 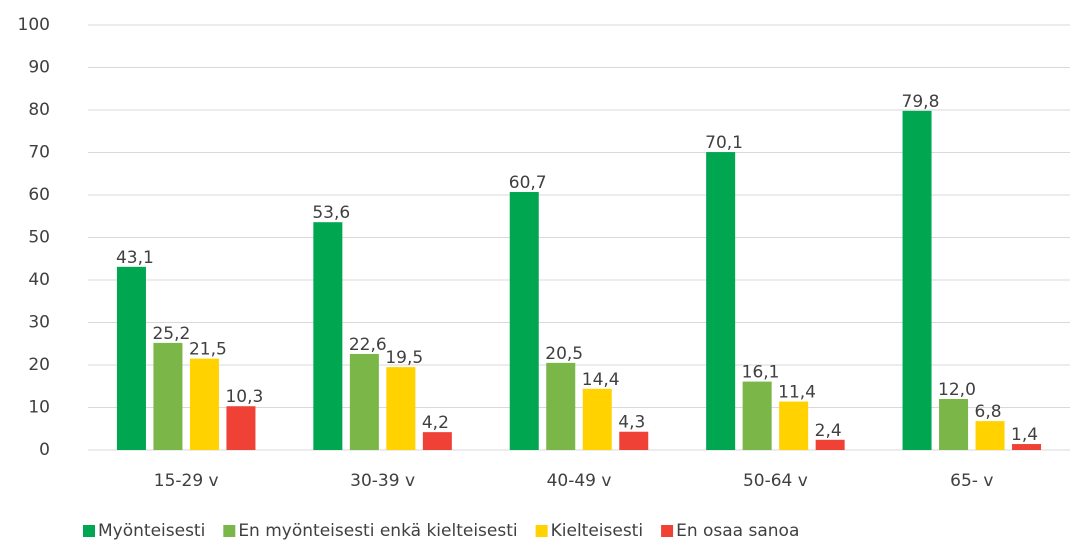 What do you see at coordinates (135, 258) in the screenshot?
I see `value-label: 43,1` at bounding box center [135, 258].